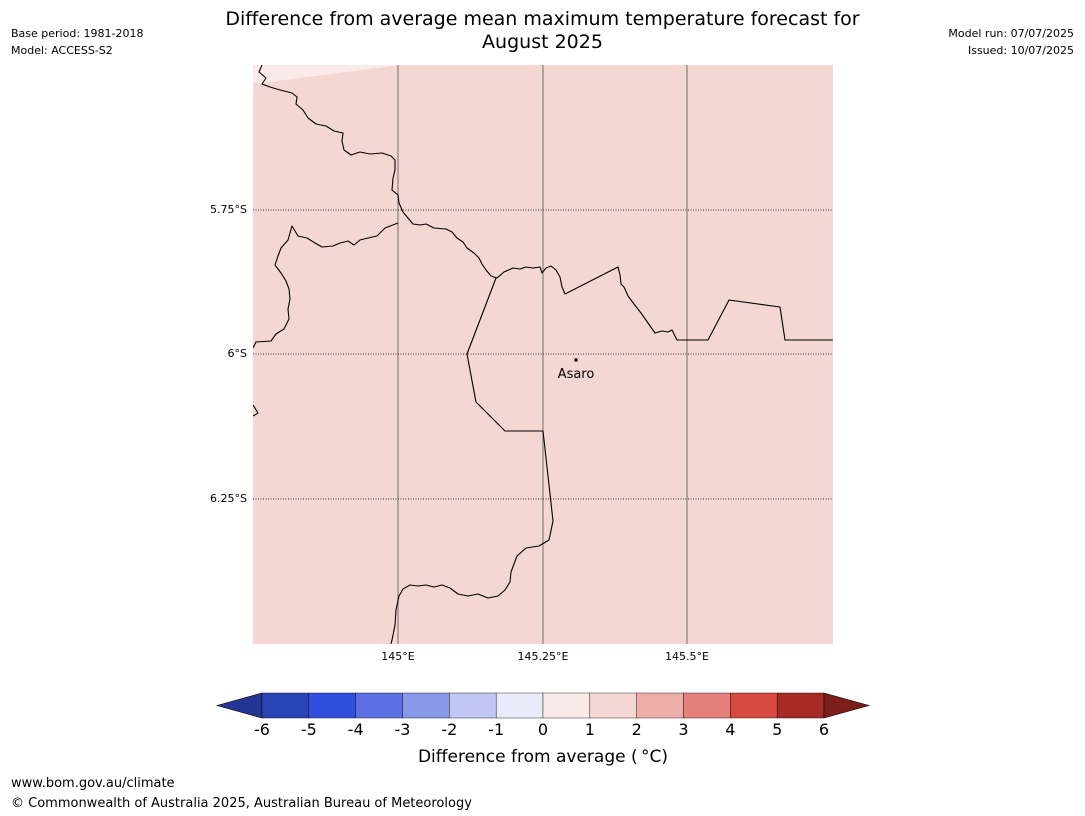  I want to click on place-marker, so click(576, 360).